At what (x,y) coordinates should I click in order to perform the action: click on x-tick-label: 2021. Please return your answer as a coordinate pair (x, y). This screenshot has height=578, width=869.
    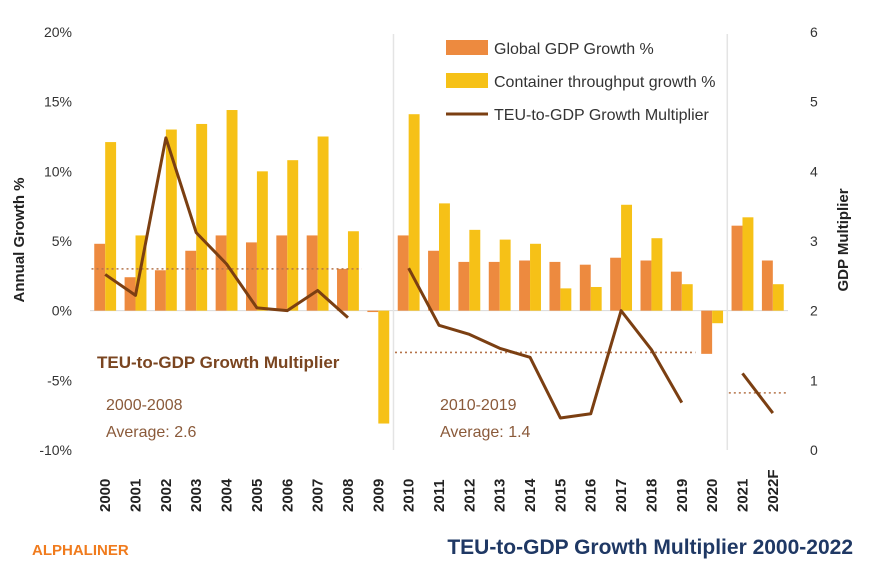
    Looking at the image, I should click on (742, 495).